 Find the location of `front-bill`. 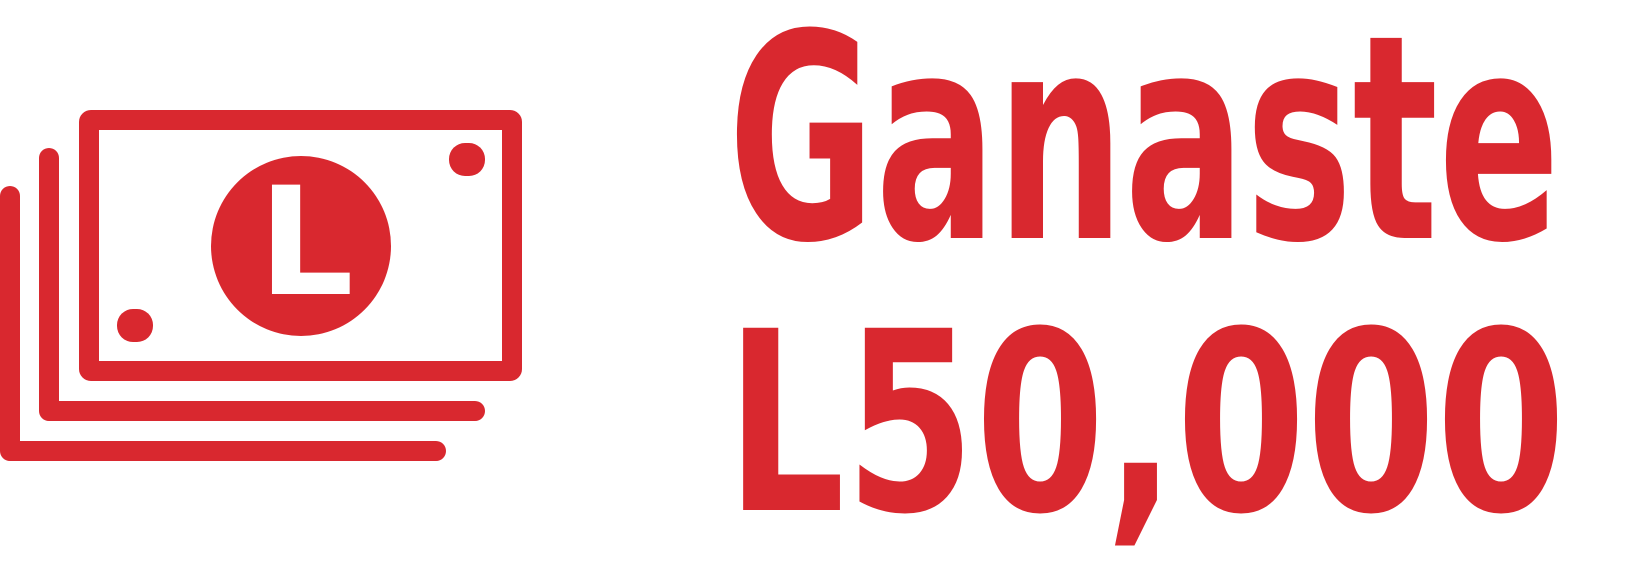

front-bill is located at coordinates (300, 245).